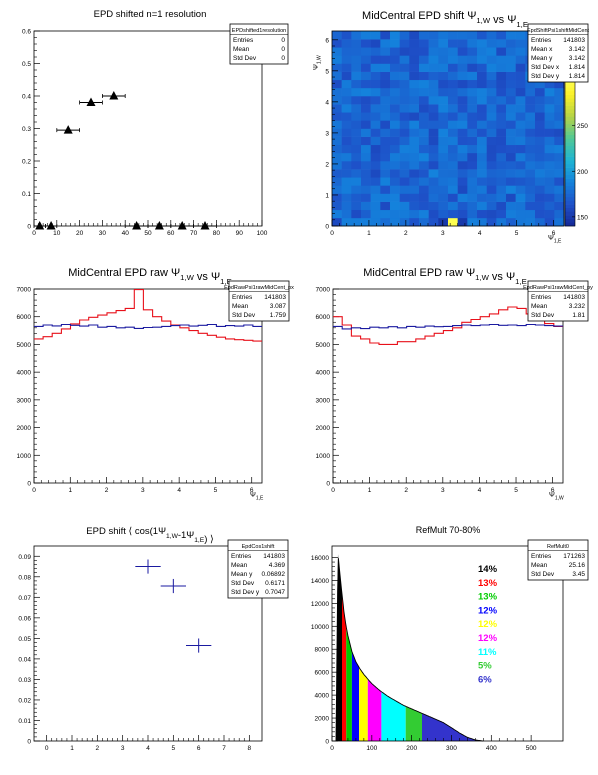  Describe the element at coordinates (123, 748) in the screenshot. I see `cos-xtick-label: 3` at that location.